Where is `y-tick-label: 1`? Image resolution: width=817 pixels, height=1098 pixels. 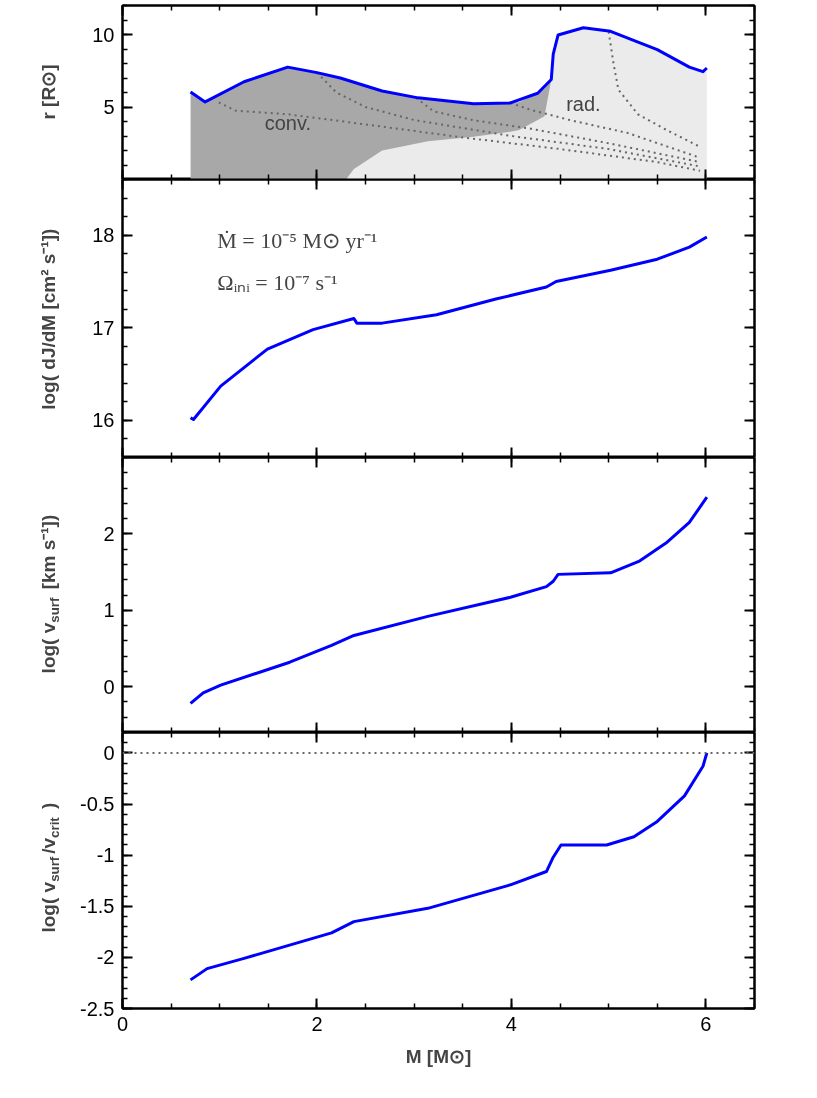
y-tick-label: 1 is located at coordinates (109, 610).